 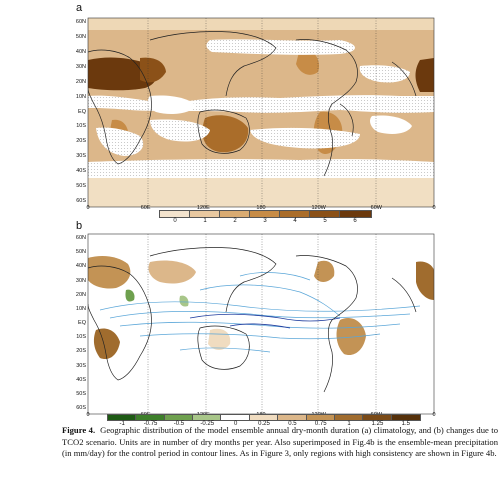 What do you see at coordinates (260, 312) in the screenshot?
I see `panel-b-contours` at bounding box center [260, 312].